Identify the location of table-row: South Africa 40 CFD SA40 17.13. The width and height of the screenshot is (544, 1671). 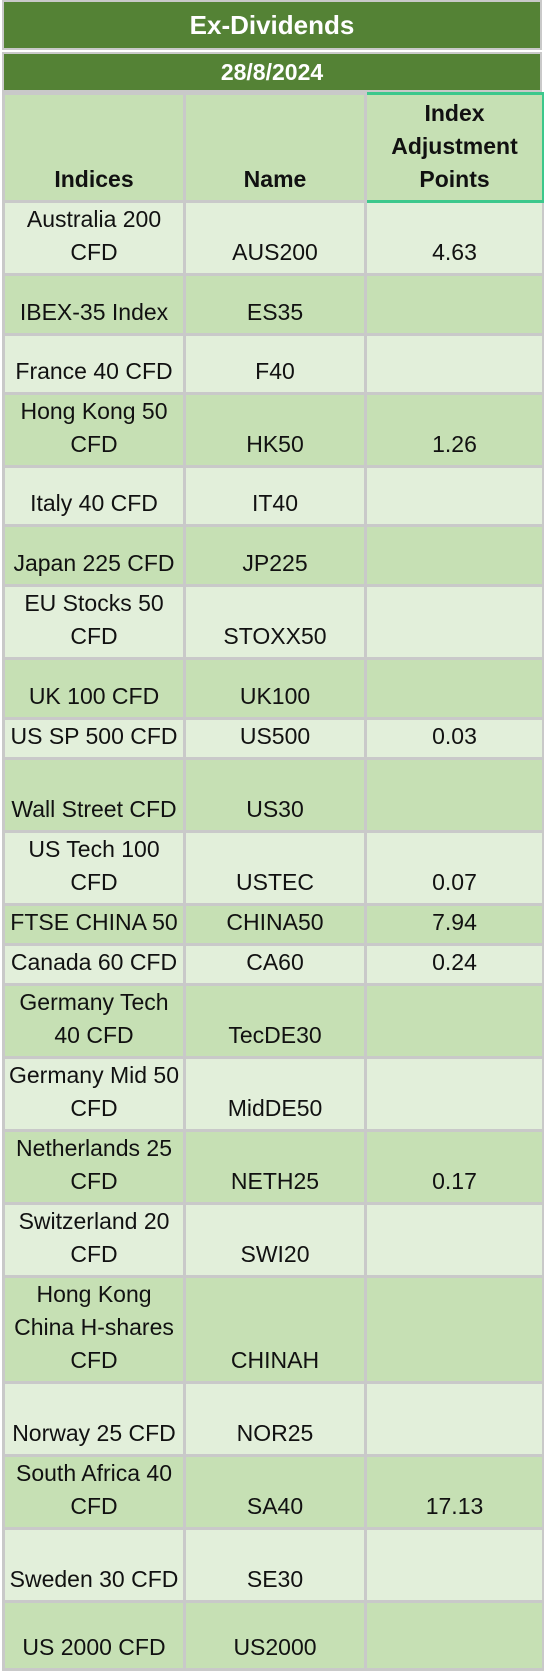
(273, 1492).